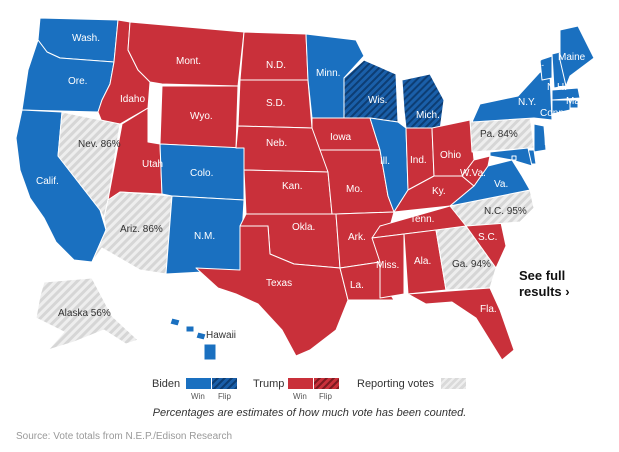 The width and height of the screenshot is (619, 452). I want to click on state-label-id: Idaho, so click(132, 99).